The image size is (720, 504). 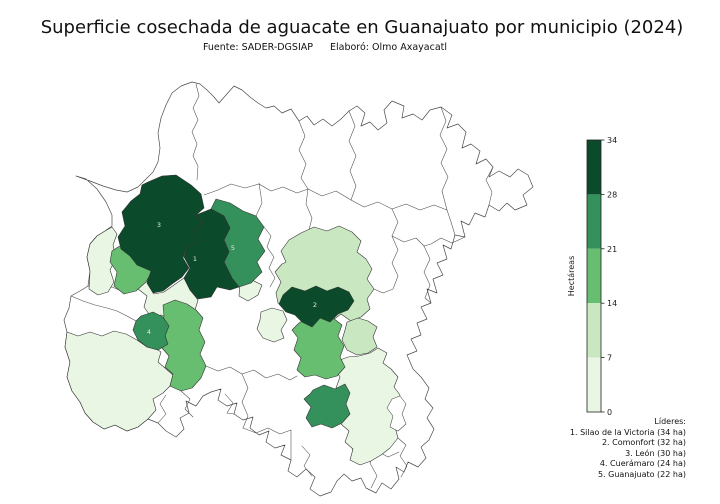 I want to click on leaders-item-4: 4. Cuerámaro (24 ha), so click(x=642, y=464).